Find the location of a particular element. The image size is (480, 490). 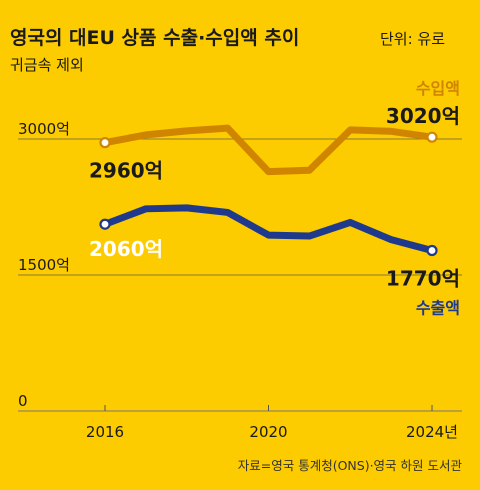

y-tick-label: 3000억 is located at coordinates (44, 129).